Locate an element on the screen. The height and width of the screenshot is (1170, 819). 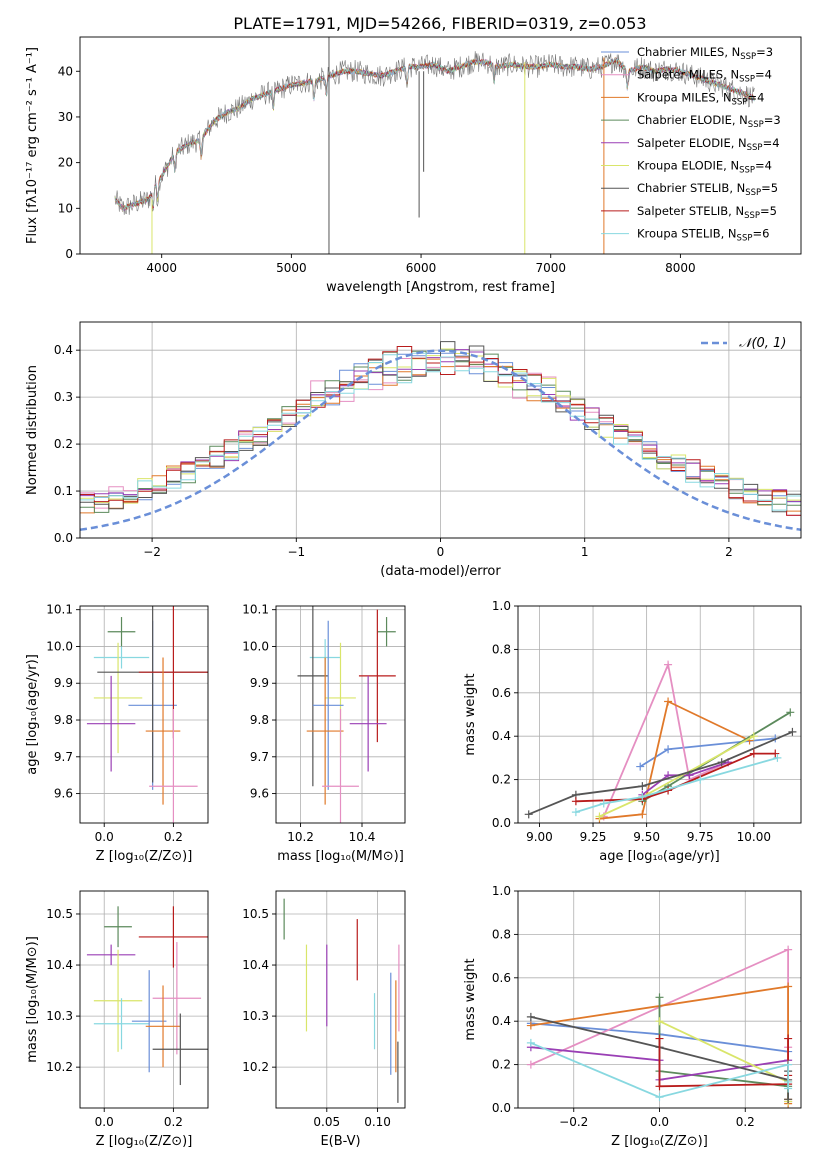
x-tick-label: 4000 is located at coordinates (161, 268).